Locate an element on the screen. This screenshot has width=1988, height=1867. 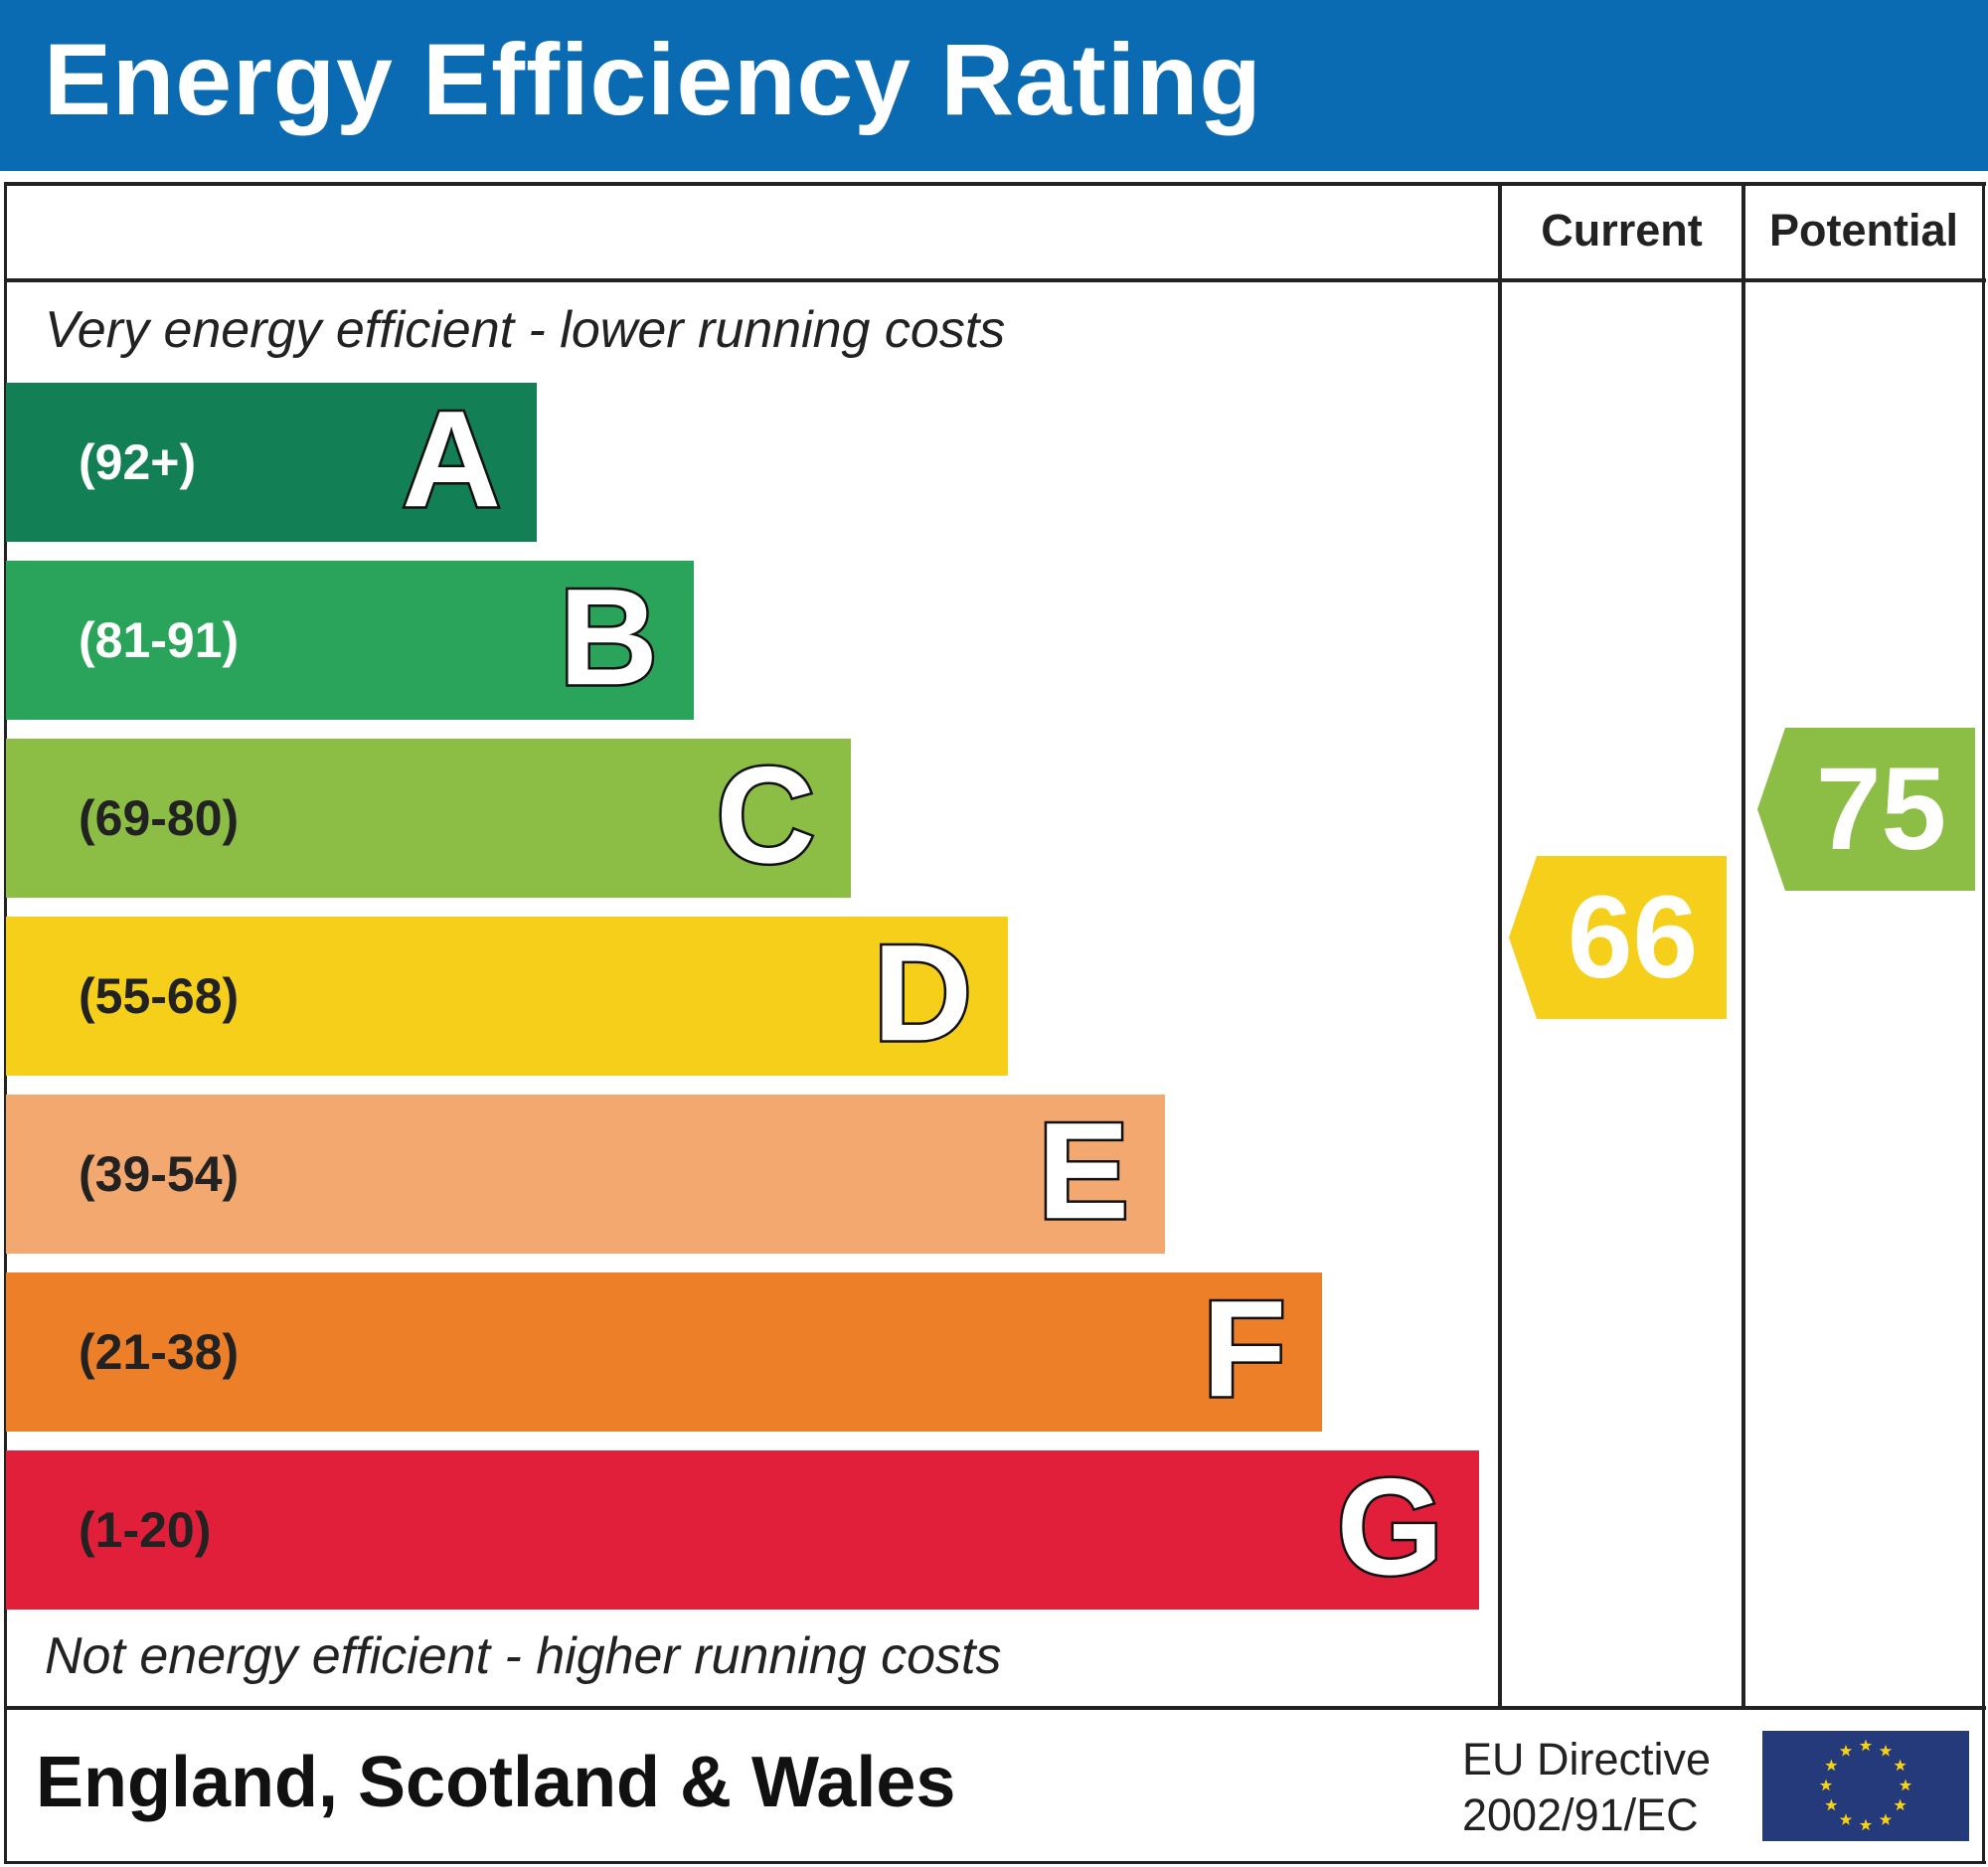
eu-directive-number: 2002/91/EC is located at coordinates (1580, 1814).